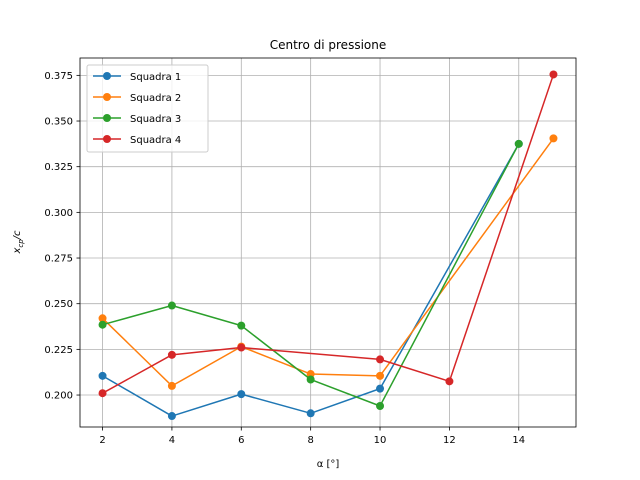  I want to click on y-tick-label: 0.325, so click(58, 167).